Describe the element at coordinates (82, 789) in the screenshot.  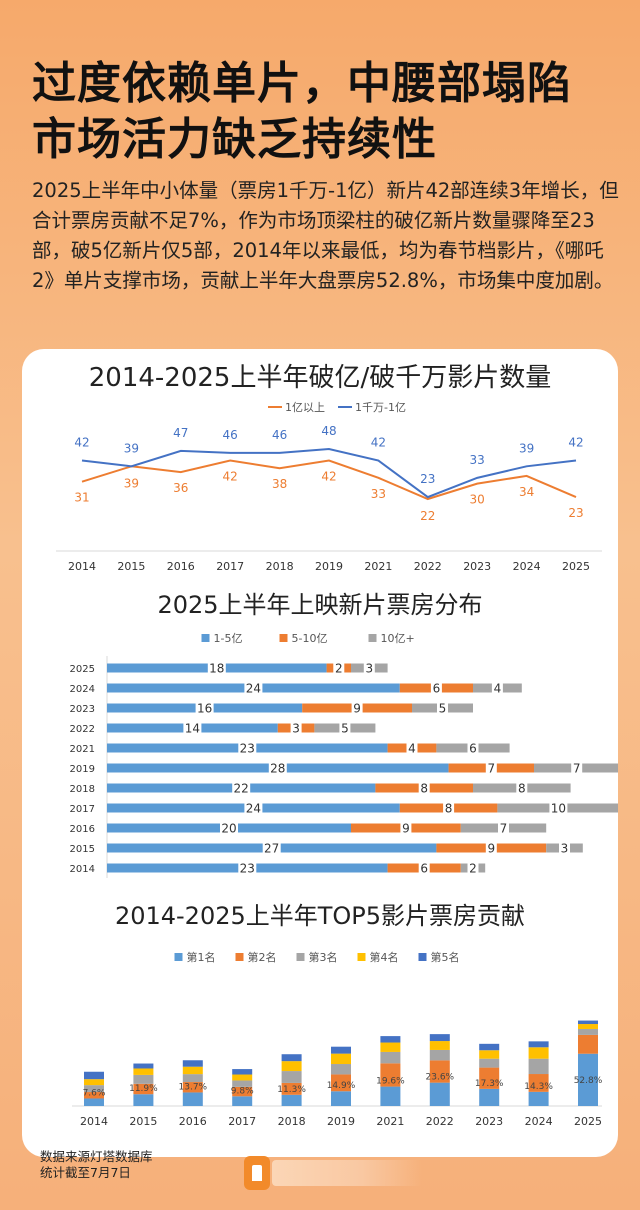
I see `y-tick-label: 2018` at that location.